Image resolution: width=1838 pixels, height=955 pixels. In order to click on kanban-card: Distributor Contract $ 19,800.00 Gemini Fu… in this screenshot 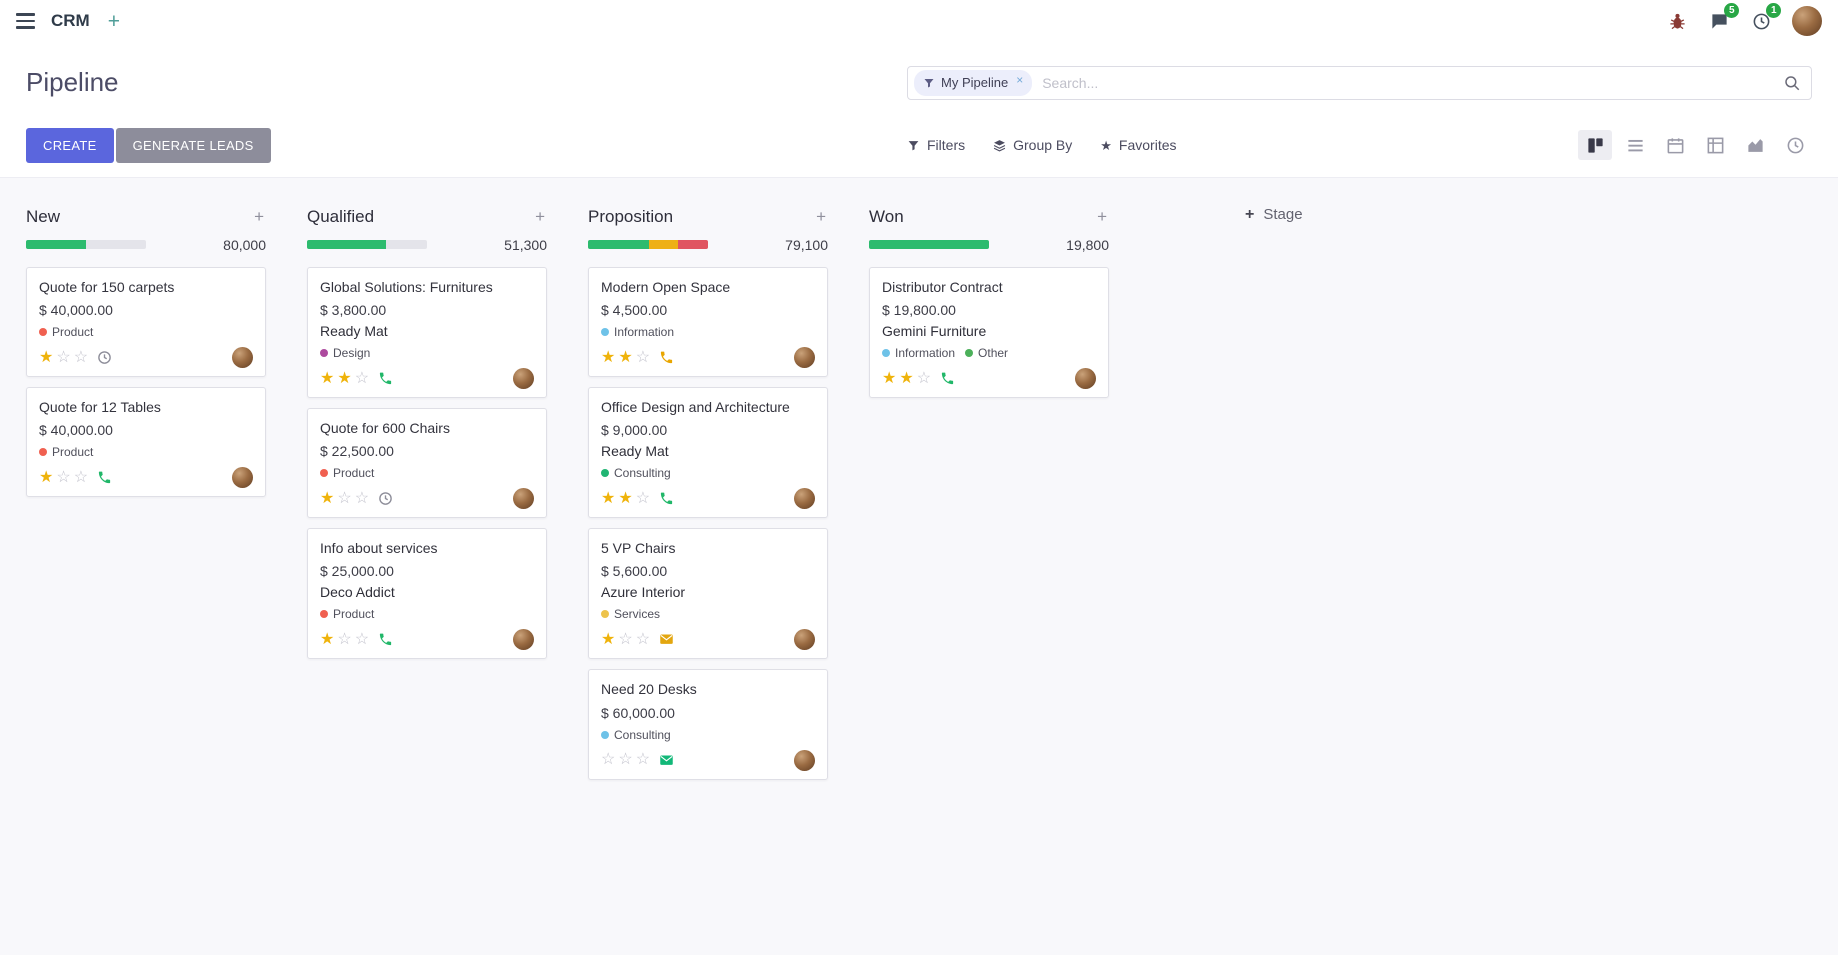, I will do `click(989, 332)`.